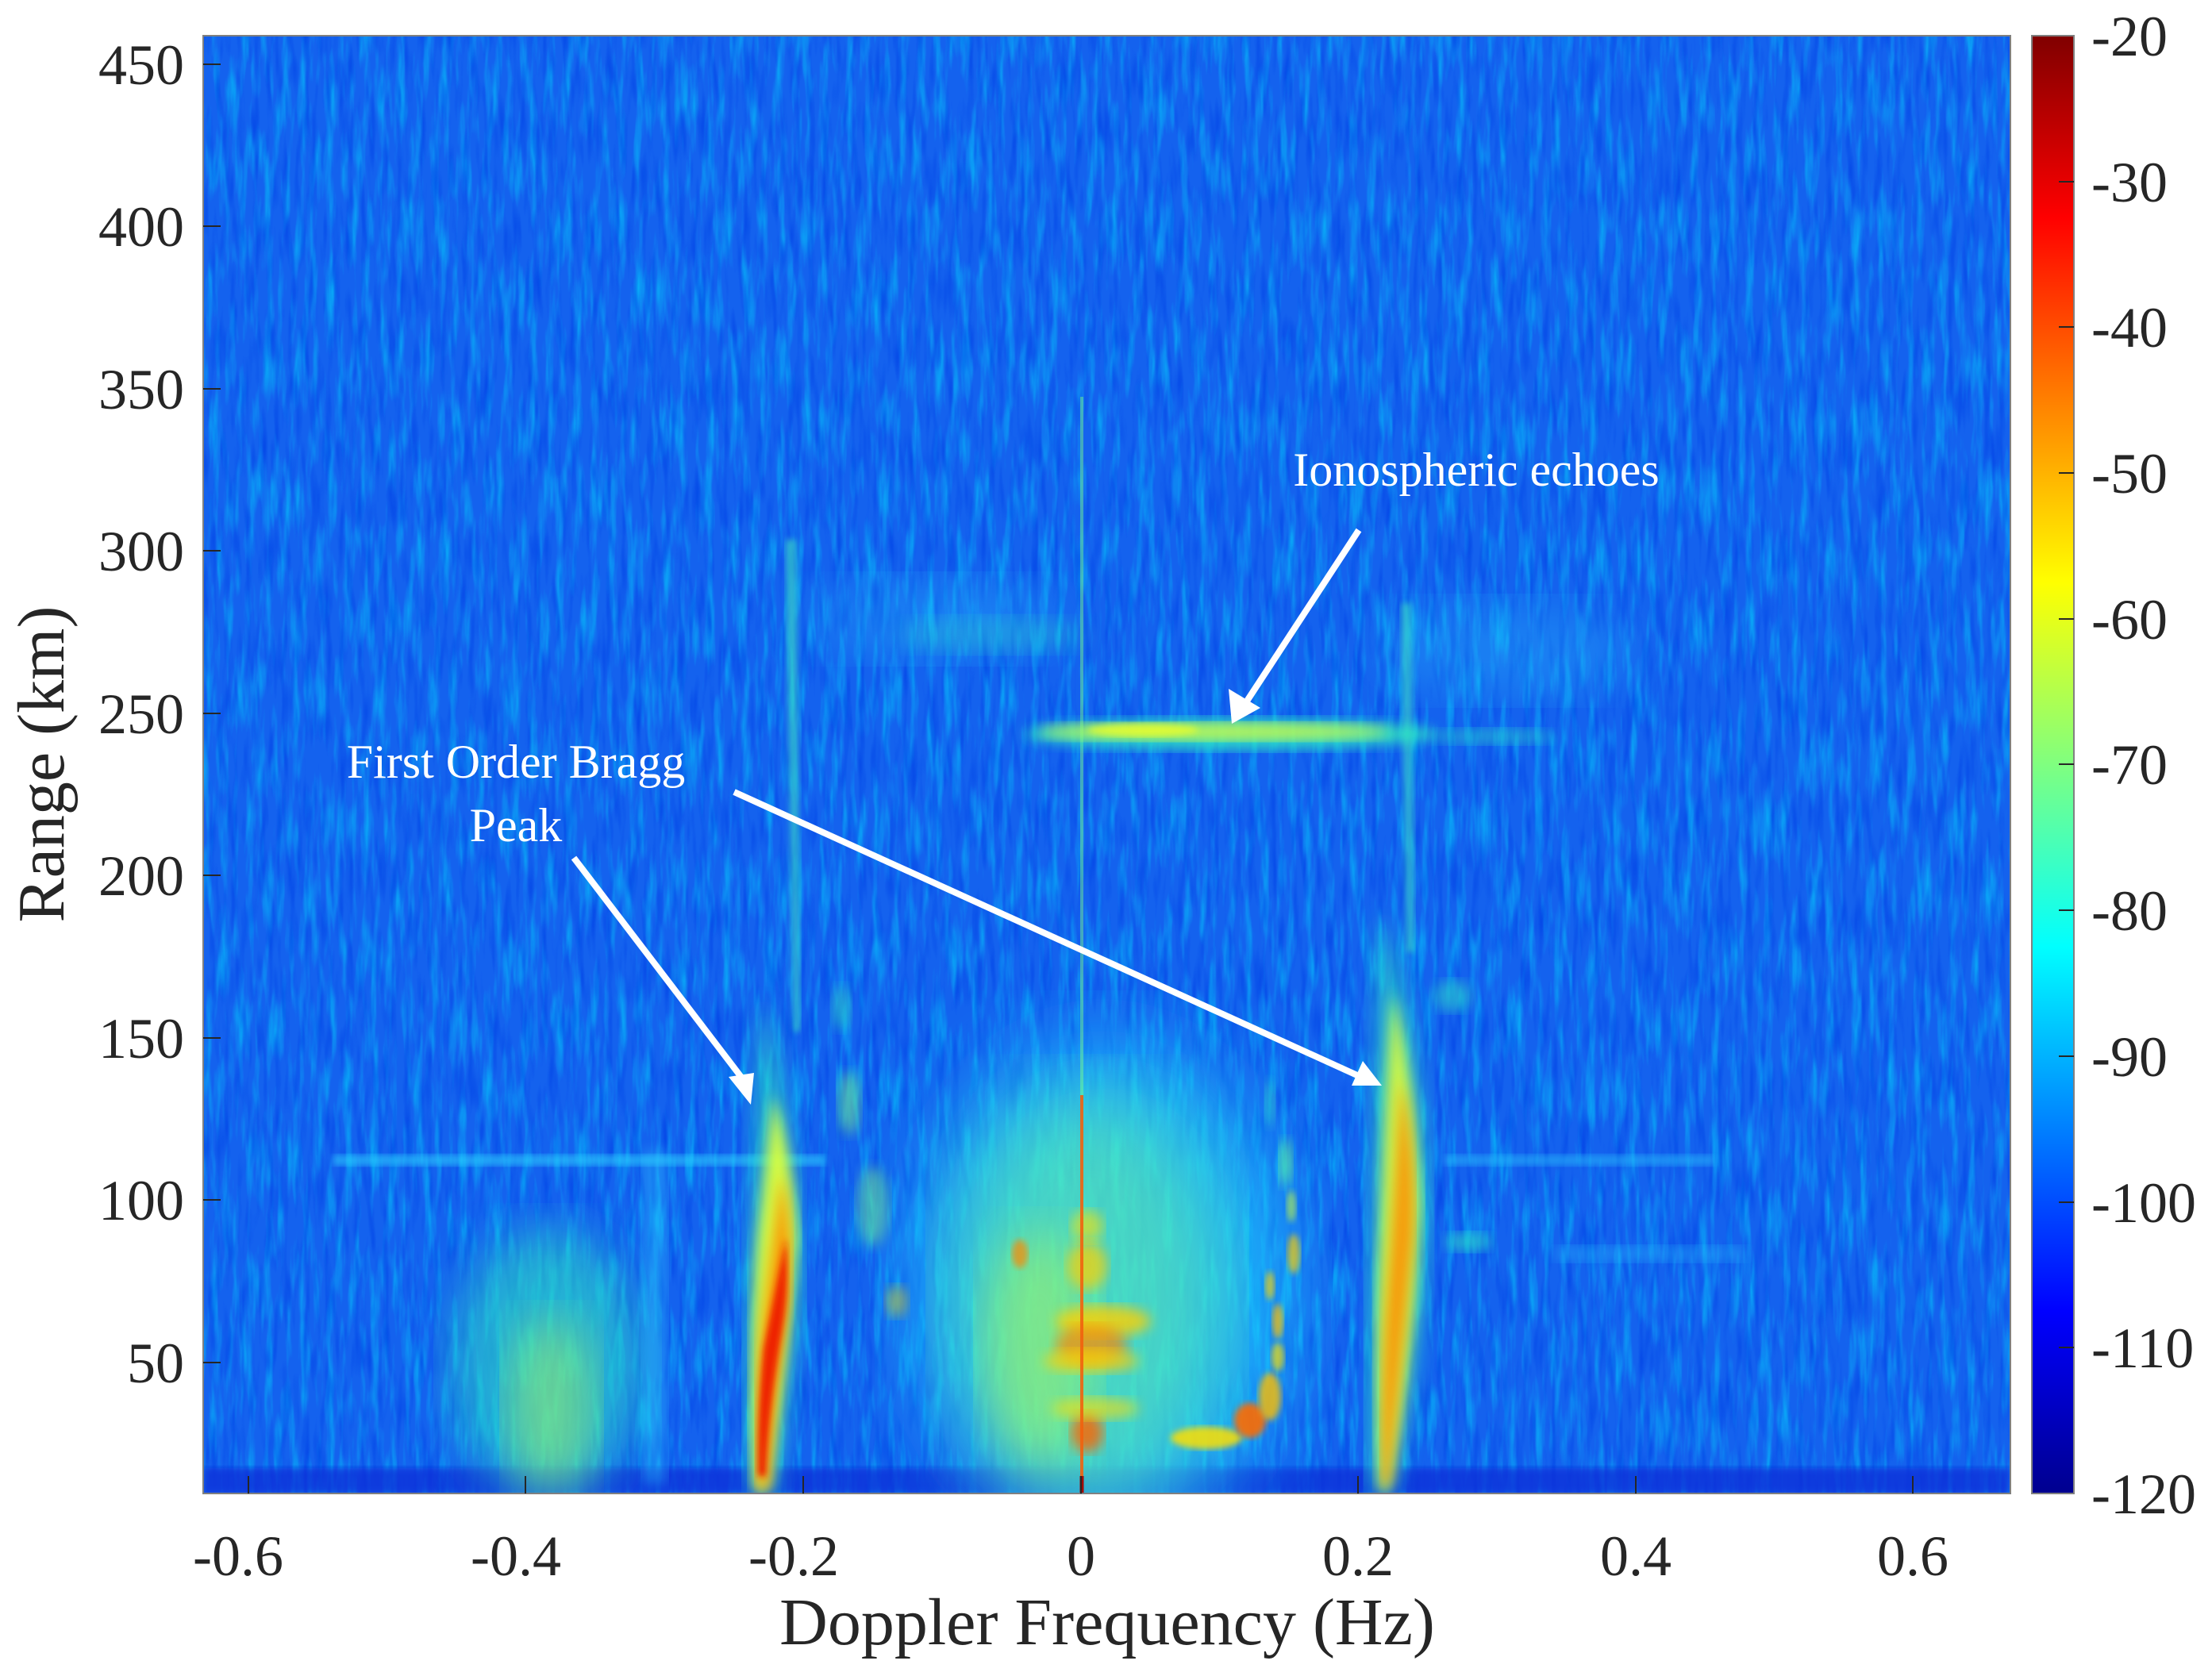 The height and width of the screenshot is (1676, 2212). Describe the element at coordinates (1912, 1556) in the screenshot. I see `xtick-label: 0.6` at that location.